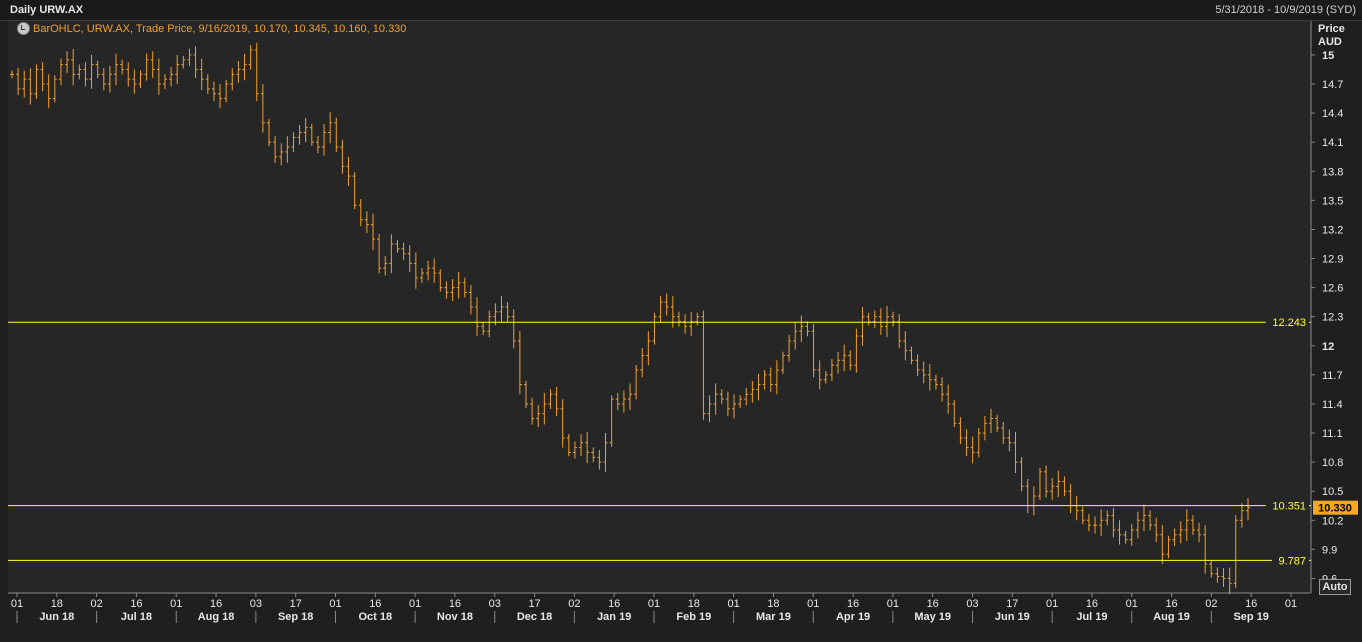  What do you see at coordinates (1331, 29) in the screenshot?
I see `y-axis-unit-price: Price` at bounding box center [1331, 29].